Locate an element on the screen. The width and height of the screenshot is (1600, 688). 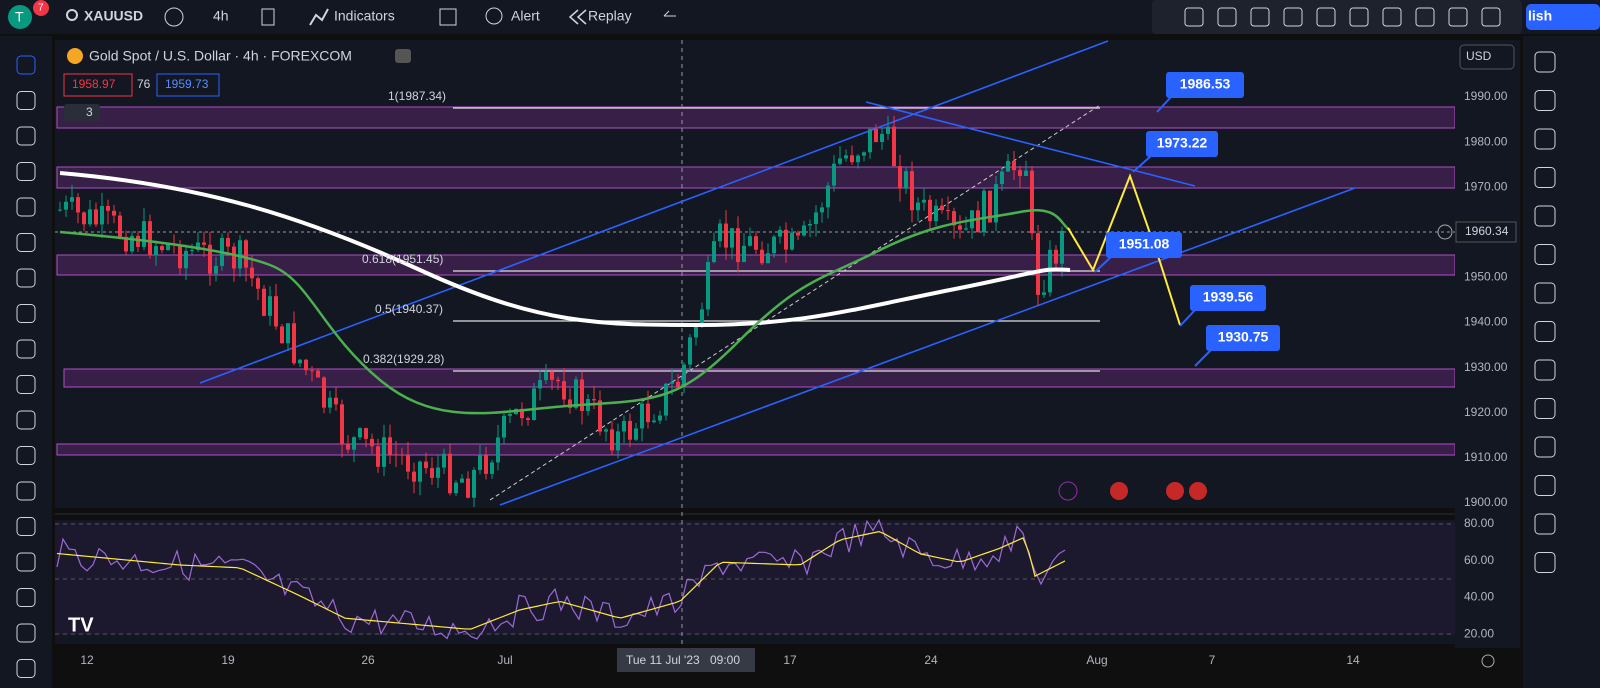
ask: 1959.73 is located at coordinates (187, 84).